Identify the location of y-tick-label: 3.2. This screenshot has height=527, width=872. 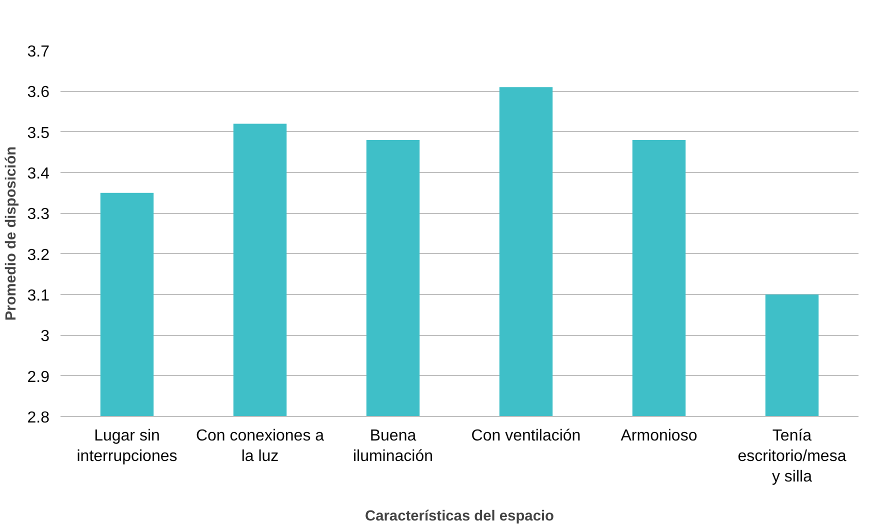
(38, 255).